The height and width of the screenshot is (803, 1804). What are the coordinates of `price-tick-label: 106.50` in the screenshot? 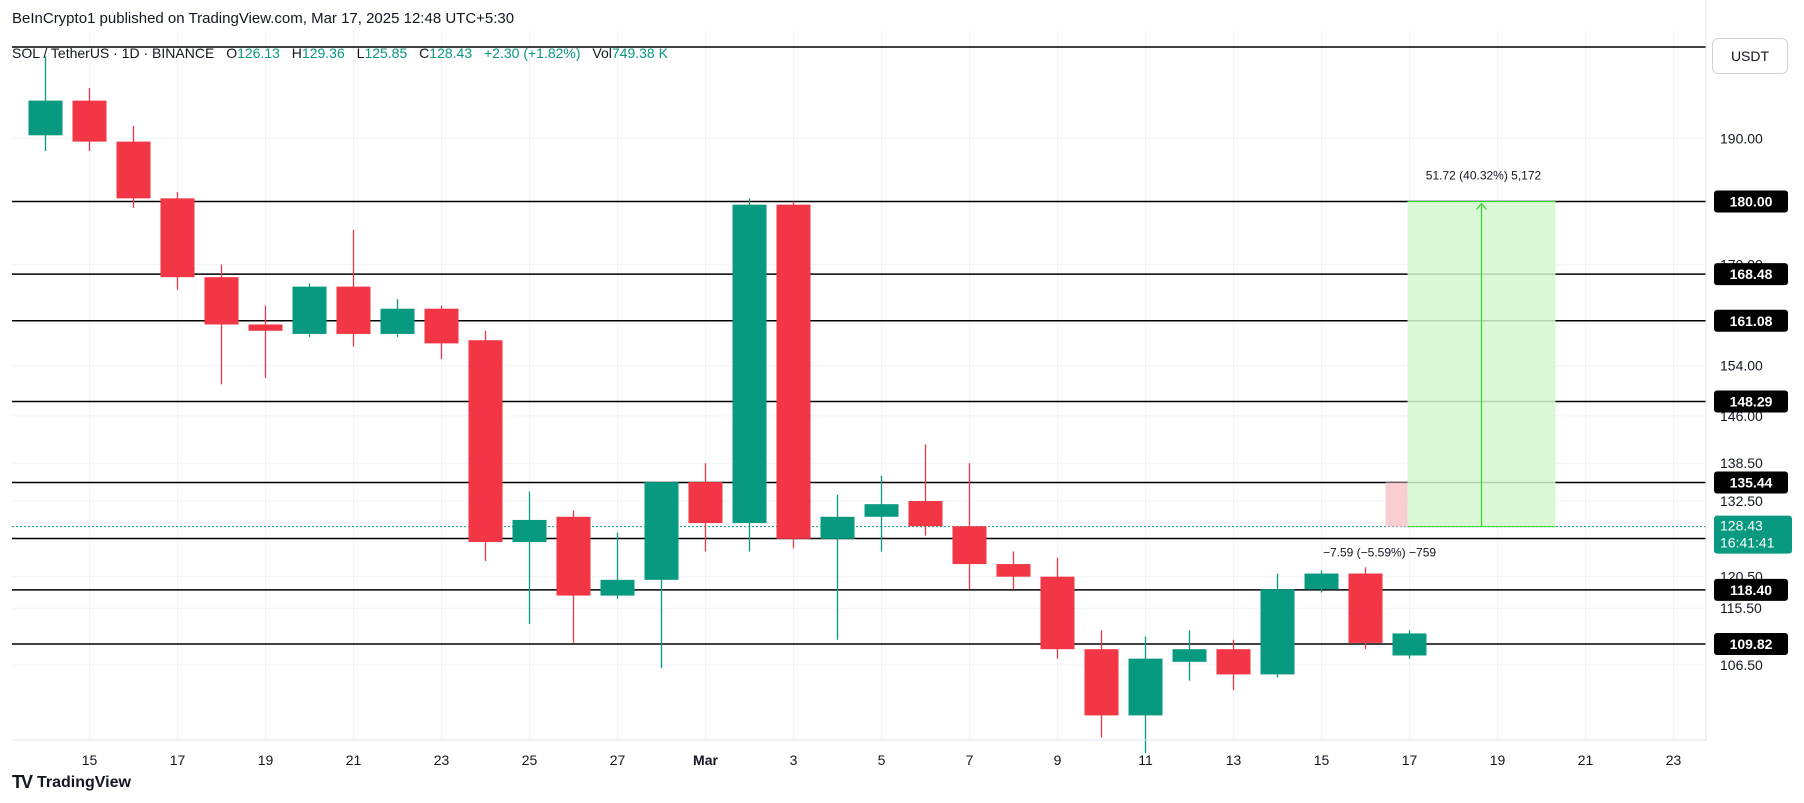 It's located at (1741, 665).